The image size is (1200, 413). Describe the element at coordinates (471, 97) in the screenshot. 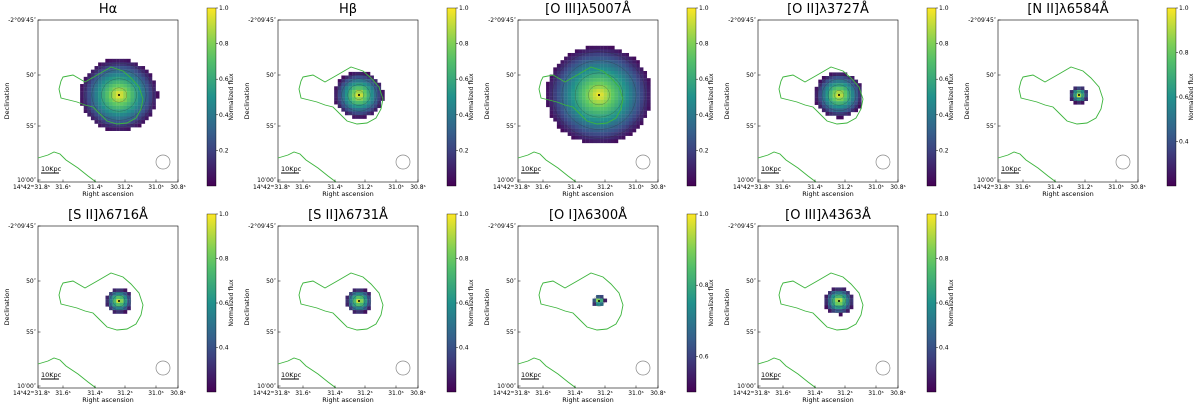

I see `colorbar-label: Normalized flux` at that location.